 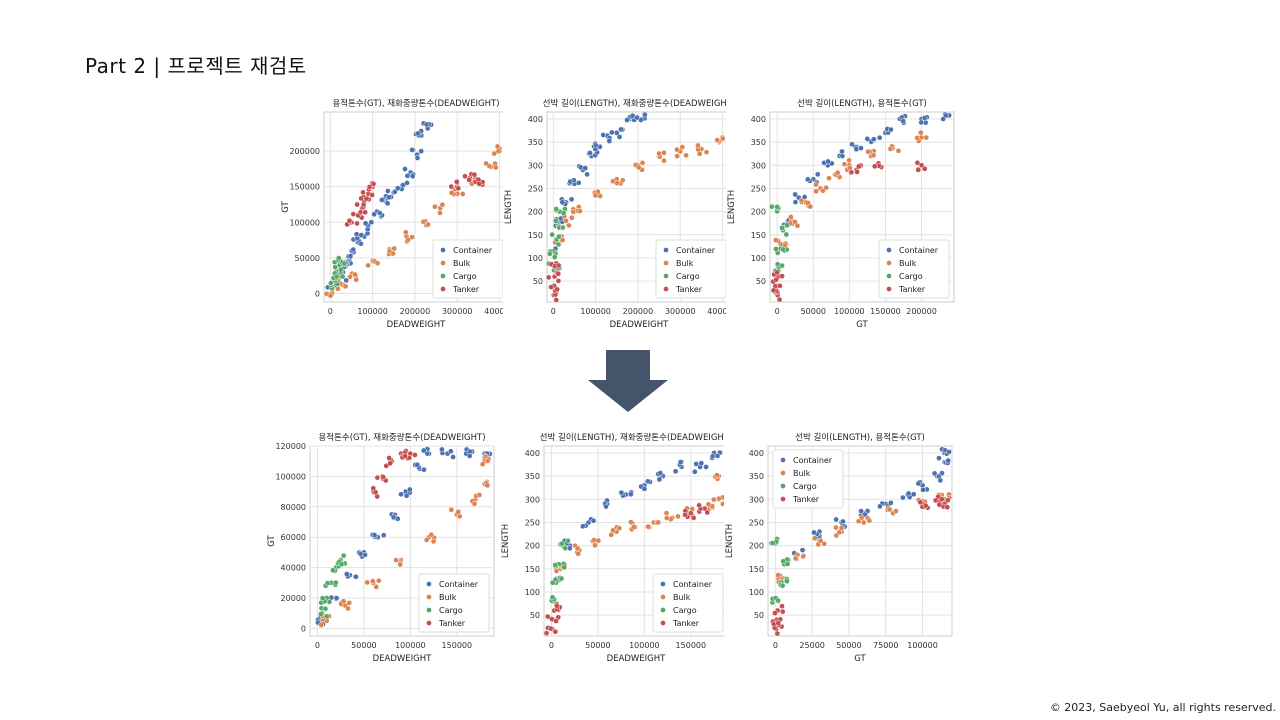 What do you see at coordinates (663, 610) in the screenshot?
I see `legend-marker-cargo` at bounding box center [663, 610].